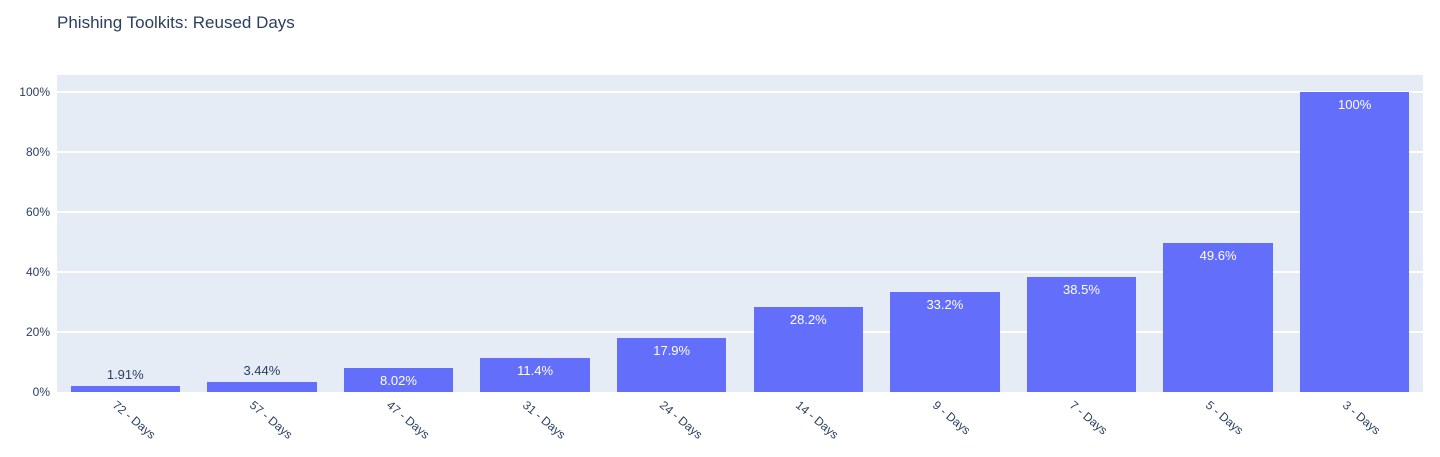 The image size is (1440, 457). Describe the element at coordinates (1218, 317) in the screenshot. I see `bar: 49.6%` at that location.